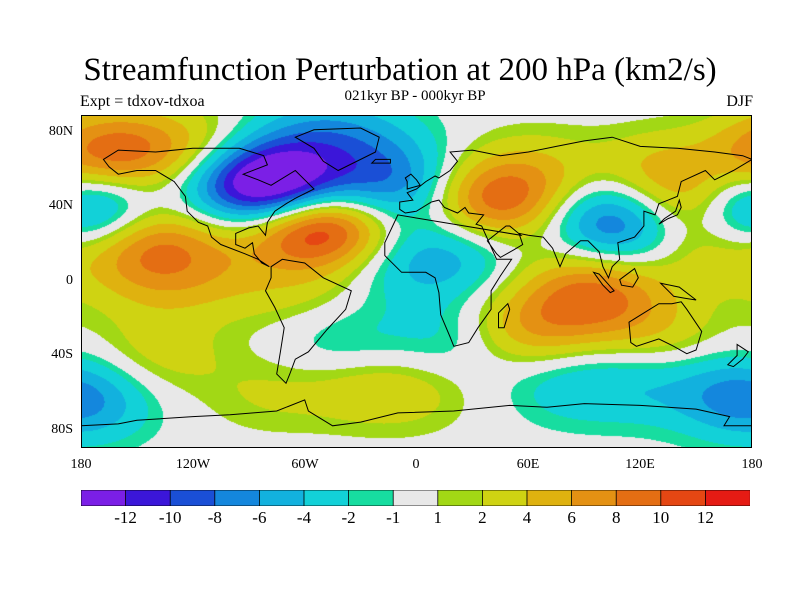 Image resolution: width=800 pixels, height=600 pixels. What do you see at coordinates (348, 517) in the screenshot?
I see `colorbar-tick-label: -2` at bounding box center [348, 517].